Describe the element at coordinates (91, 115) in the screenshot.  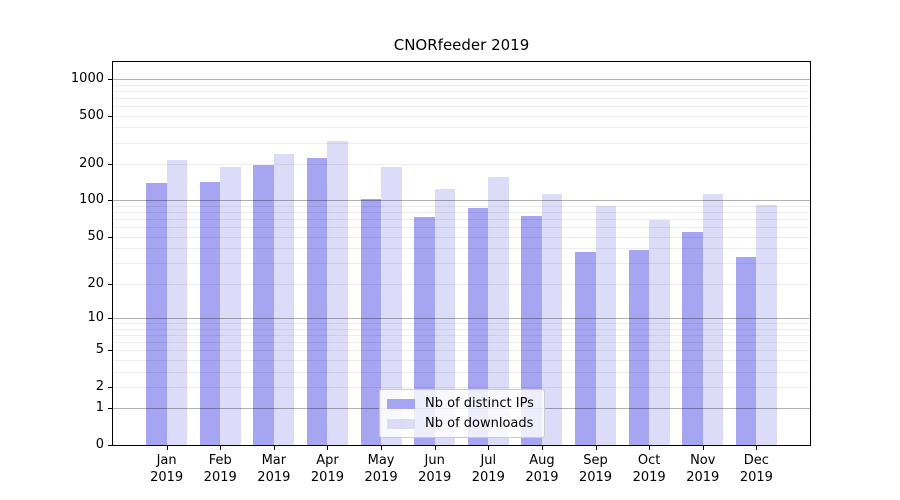
I see `y-tick-label: 500` at that location.